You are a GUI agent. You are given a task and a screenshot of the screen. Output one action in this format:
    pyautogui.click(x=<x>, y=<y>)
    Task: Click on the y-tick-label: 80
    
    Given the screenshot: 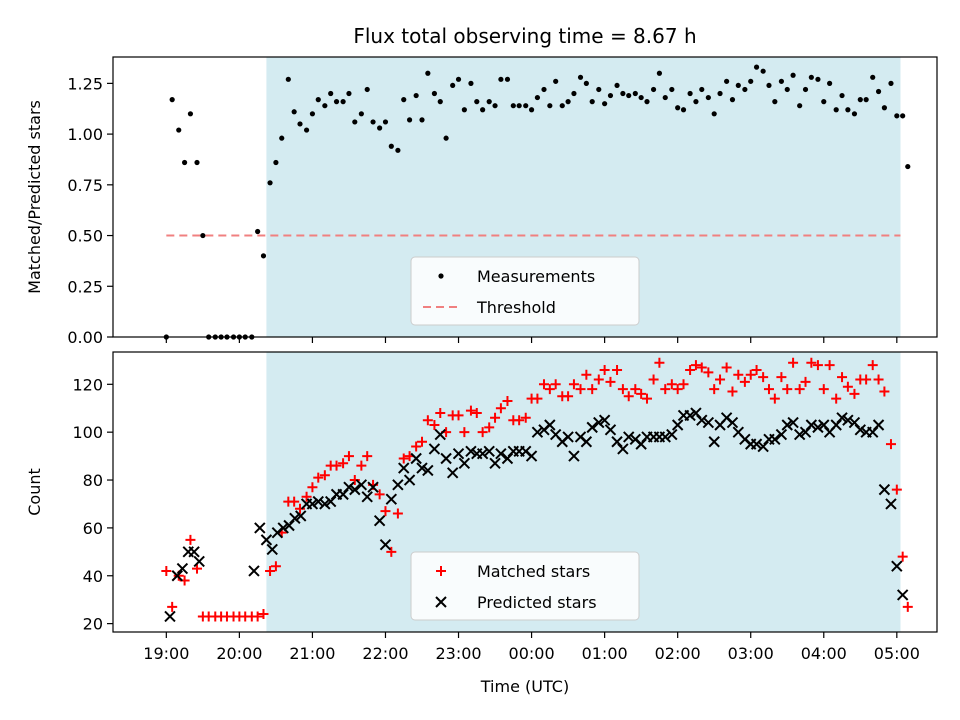 What is the action you would take?
    pyautogui.click(x=93, y=480)
    